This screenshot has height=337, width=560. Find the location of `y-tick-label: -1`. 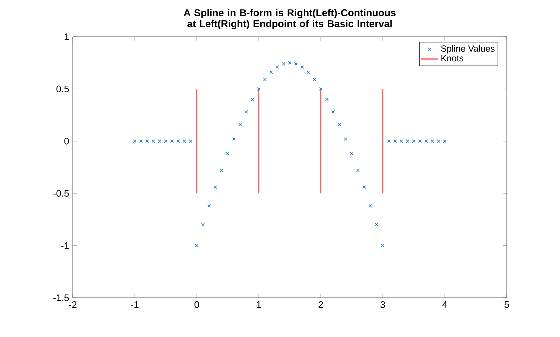

y-tick-label: -1 is located at coordinates (65, 246).